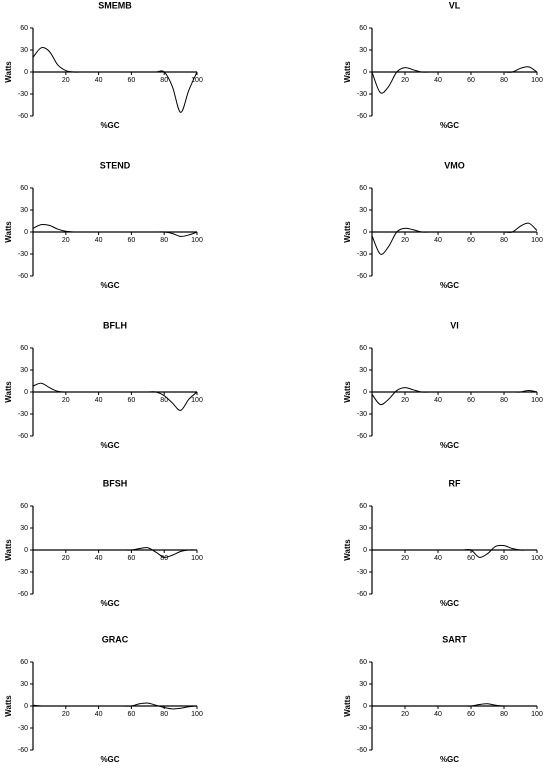 The width and height of the screenshot is (550, 776). I want to click on panel-title: SART, so click(454, 639).